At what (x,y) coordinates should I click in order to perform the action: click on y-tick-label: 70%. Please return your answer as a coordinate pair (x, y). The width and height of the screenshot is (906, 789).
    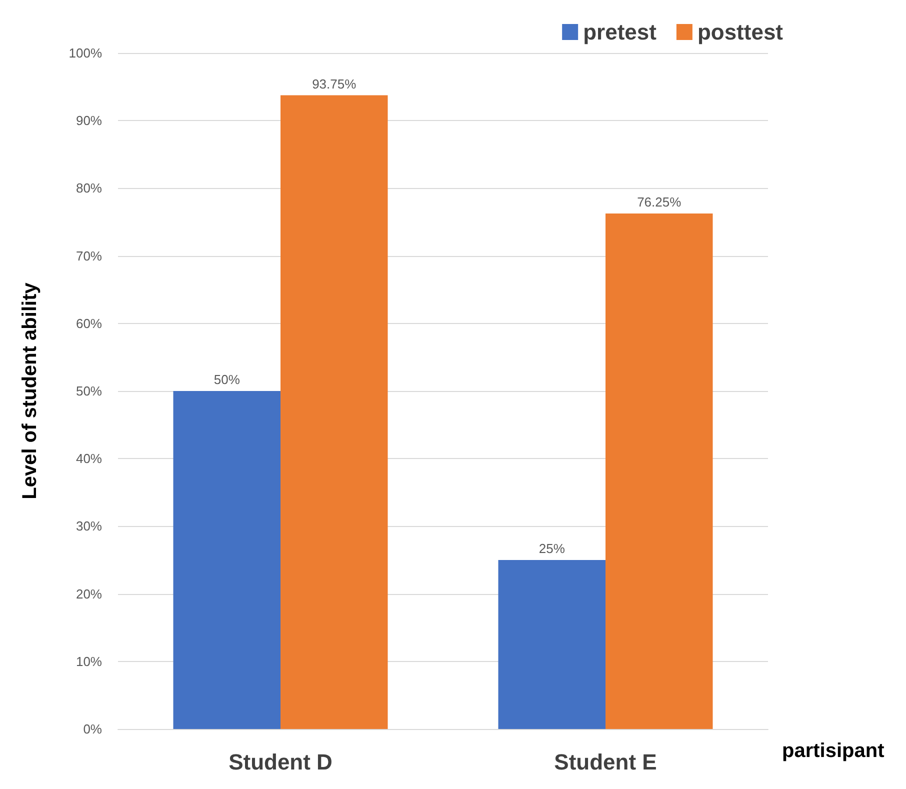
    Looking at the image, I should click on (89, 256).